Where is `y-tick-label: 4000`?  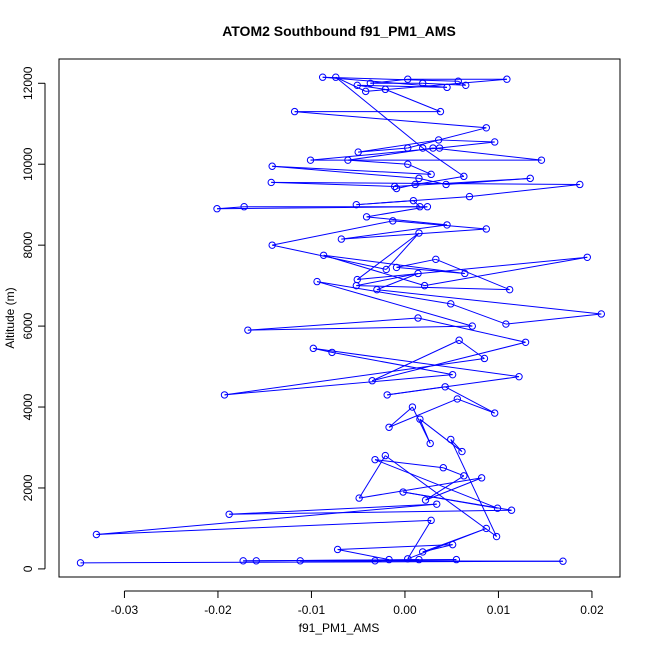 y-tick-label: 4000 is located at coordinates (28, 406).